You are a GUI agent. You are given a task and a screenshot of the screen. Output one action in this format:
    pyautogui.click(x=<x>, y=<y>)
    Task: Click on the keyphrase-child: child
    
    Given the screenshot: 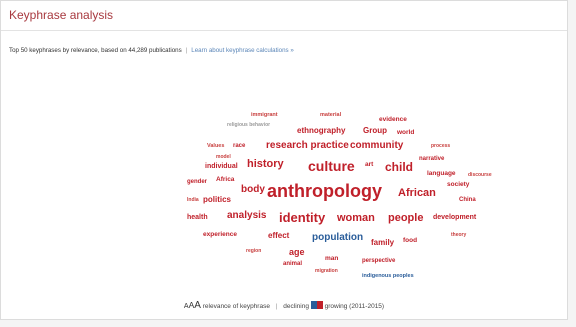 What is the action you would take?
    pyautogui.click(x=399, y=167)
    